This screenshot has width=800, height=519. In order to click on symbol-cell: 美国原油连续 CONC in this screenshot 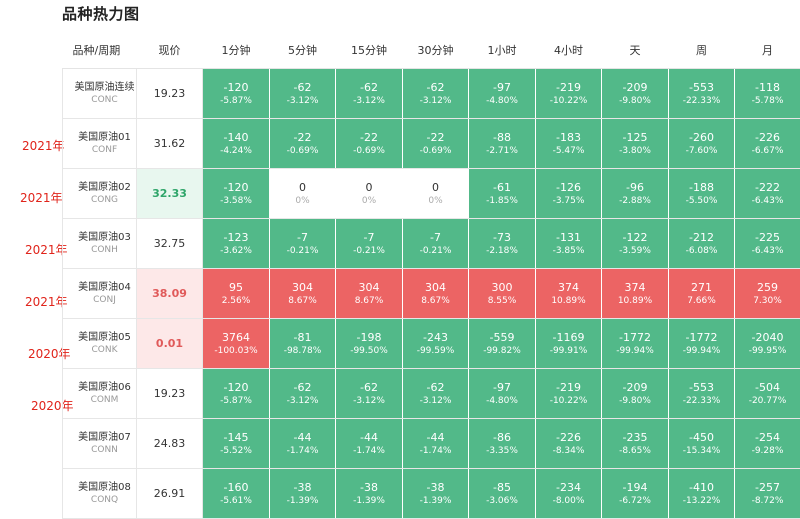, I will do `click(99, 93)`.